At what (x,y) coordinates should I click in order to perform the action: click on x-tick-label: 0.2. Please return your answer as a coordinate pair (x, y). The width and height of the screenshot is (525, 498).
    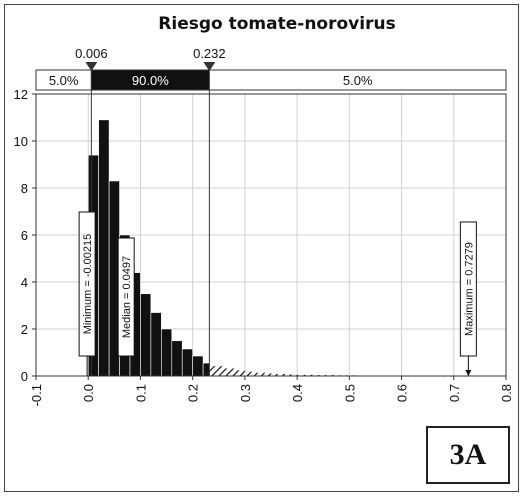
    Looking at the image, I should click on (193, 393).